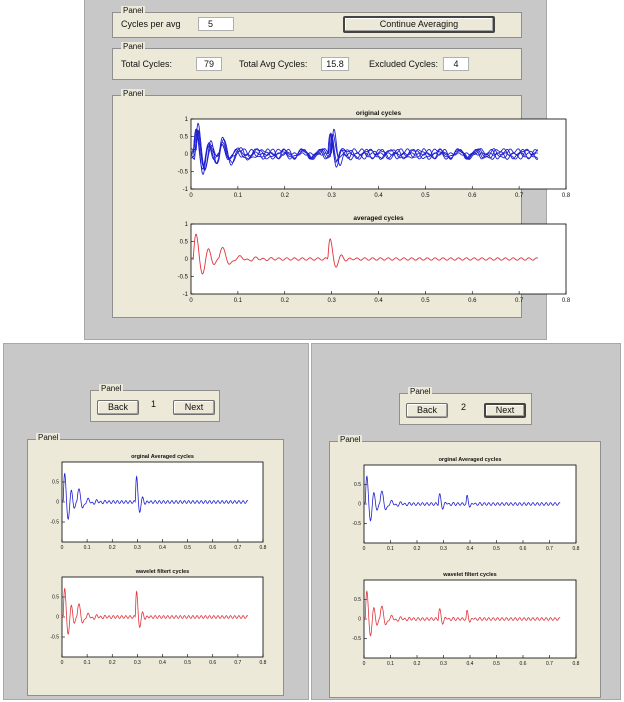 The image size is (624, 702). I want to click on plot-title: original cycles, so click(379, 113).